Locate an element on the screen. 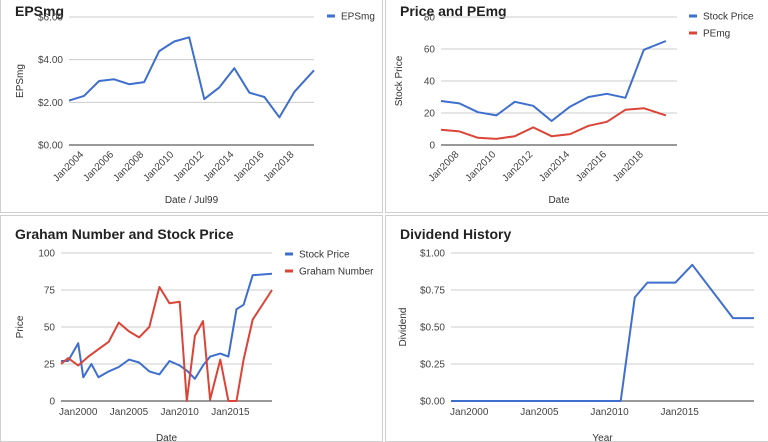 This screenshot has height=442, width=768. pemg-line is located at coordinates (553, 123).